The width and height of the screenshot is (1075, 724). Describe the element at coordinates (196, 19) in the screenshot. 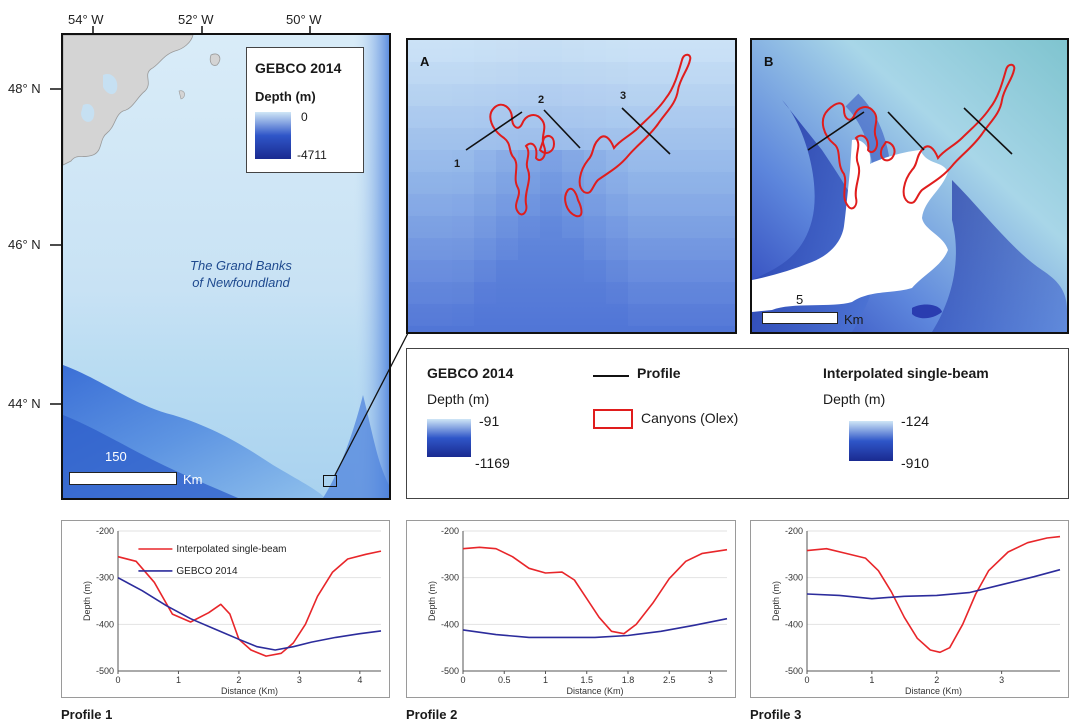

I see `lon-label-52w: 52° W` at that location.